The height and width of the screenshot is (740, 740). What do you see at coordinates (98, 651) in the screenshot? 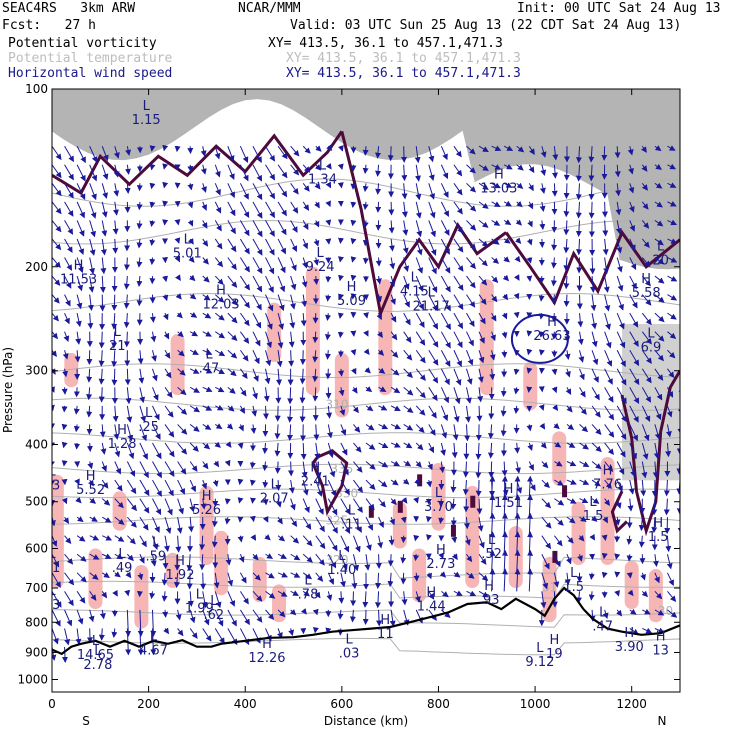
I see `extremum-letter: L` at bounding box center [98, 651].